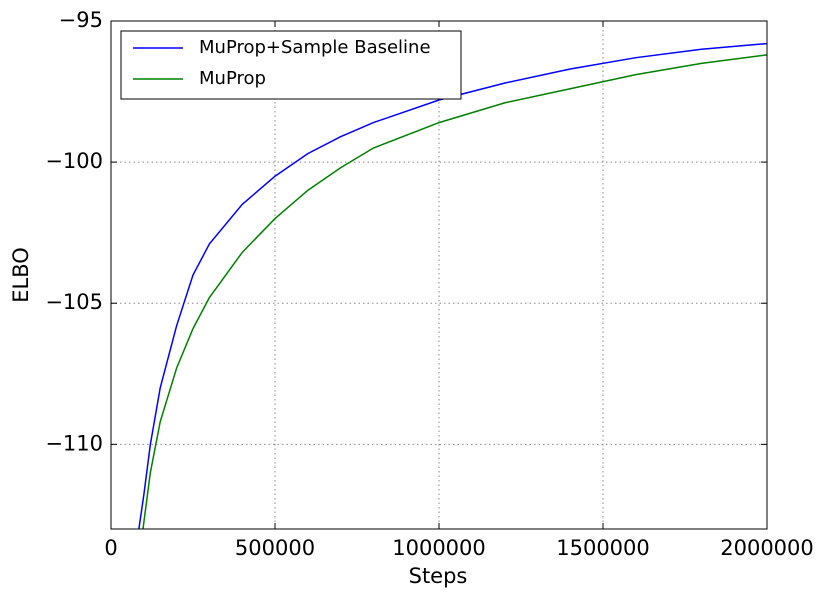  I want to click on y-tick-label: −110, so click(74, 443).